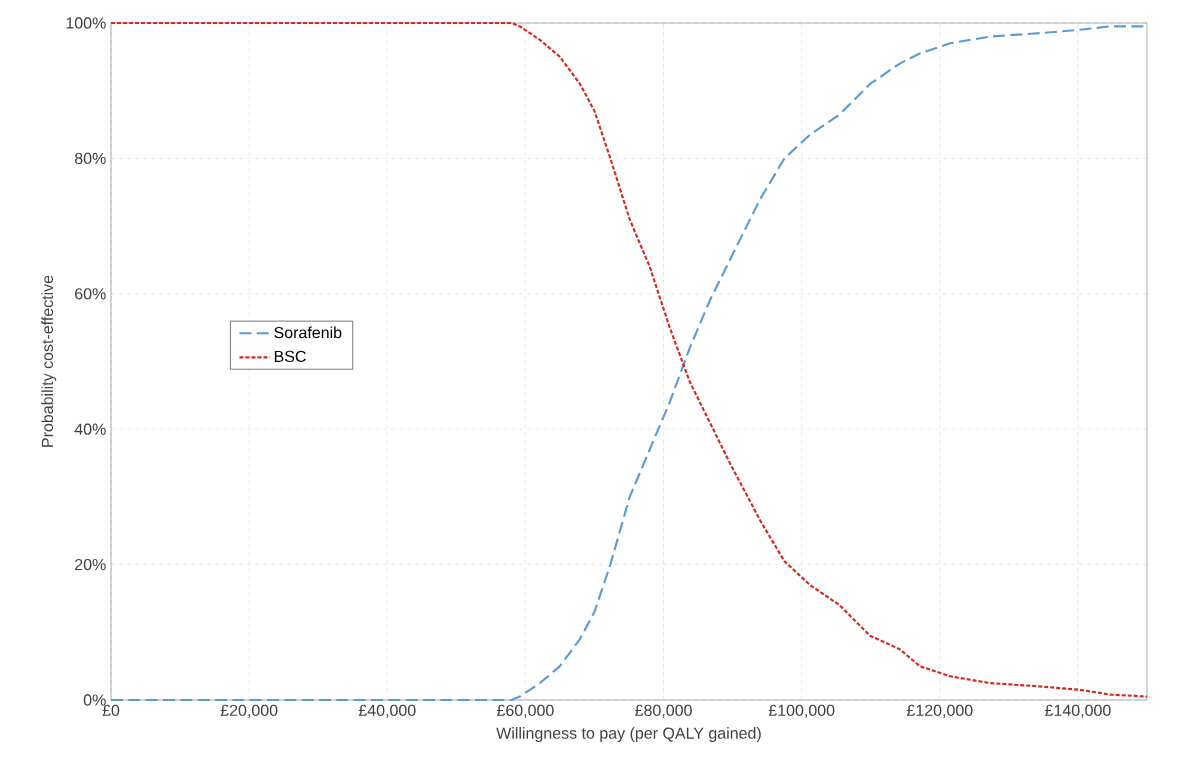 The height and width of the screenshot is (780, 1193). Describe the element at coordinates (90, 564) in the screenshot. I see `y-tick-label: 20%` at that location.